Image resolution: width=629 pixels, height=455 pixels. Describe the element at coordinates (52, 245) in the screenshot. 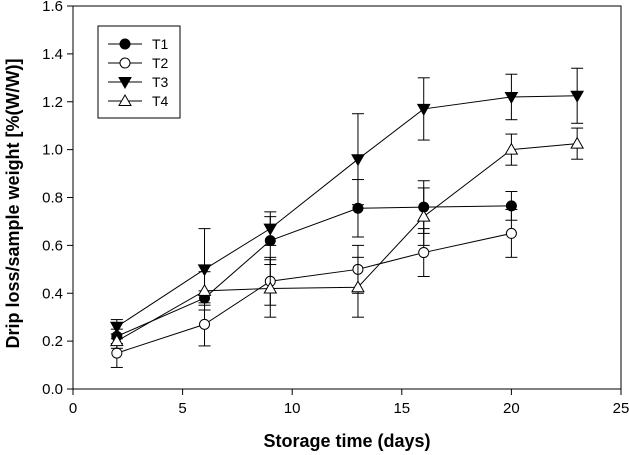

I see `y-tick-label: 0.6` at that location.